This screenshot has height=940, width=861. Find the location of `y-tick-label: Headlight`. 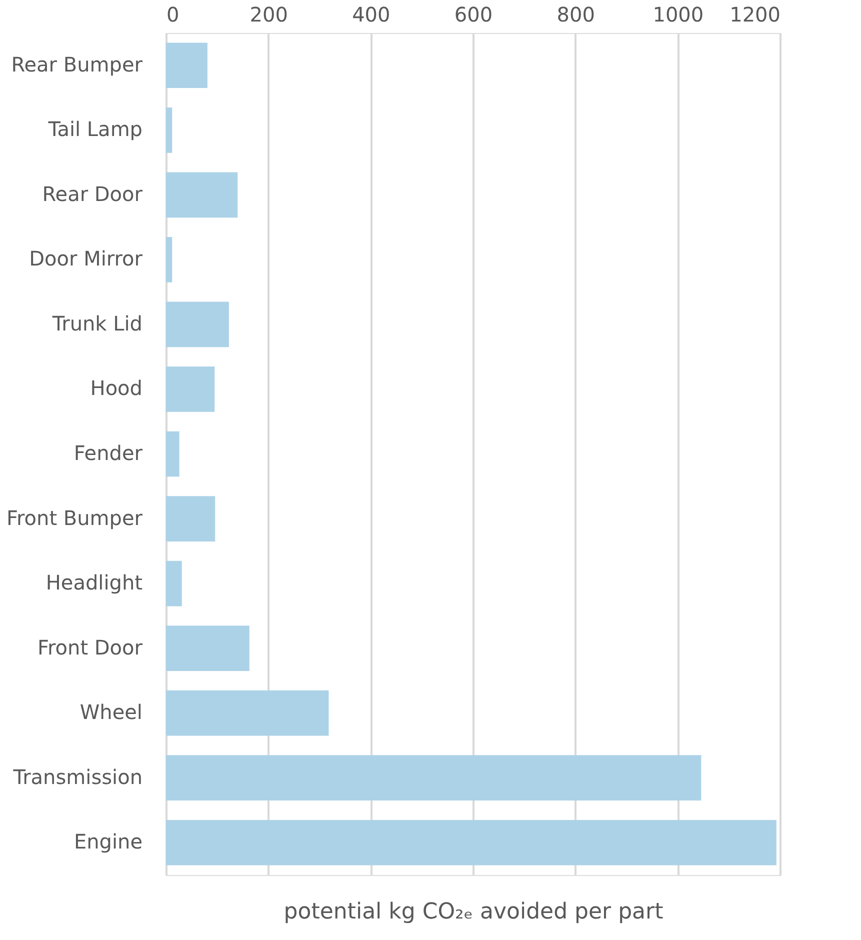

y-tick-label: Headlight is located at coordinates (94, 582).